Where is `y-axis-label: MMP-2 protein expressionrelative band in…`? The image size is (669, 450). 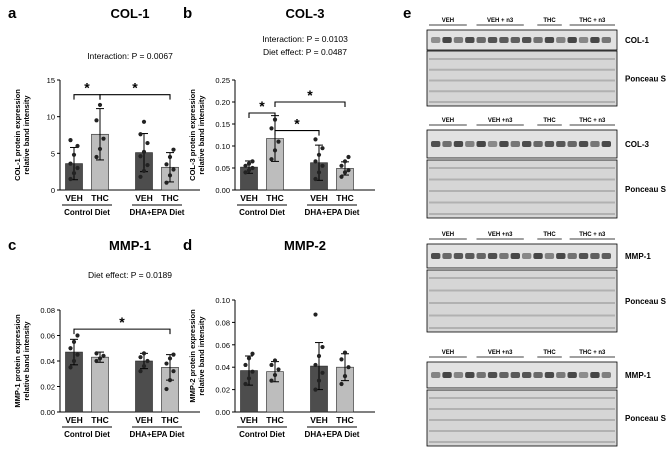 y-axis-label: MMP-2 protein expressionrelative band in… is located at coordinates (197, 356).